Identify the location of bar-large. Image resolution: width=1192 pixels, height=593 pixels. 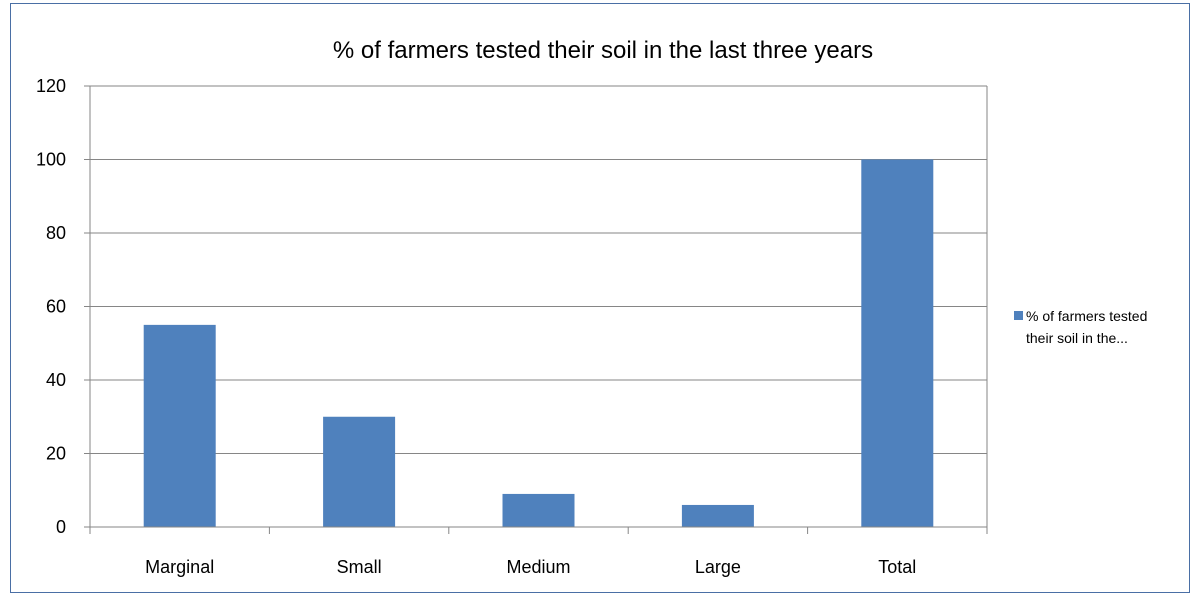
(717, 515).